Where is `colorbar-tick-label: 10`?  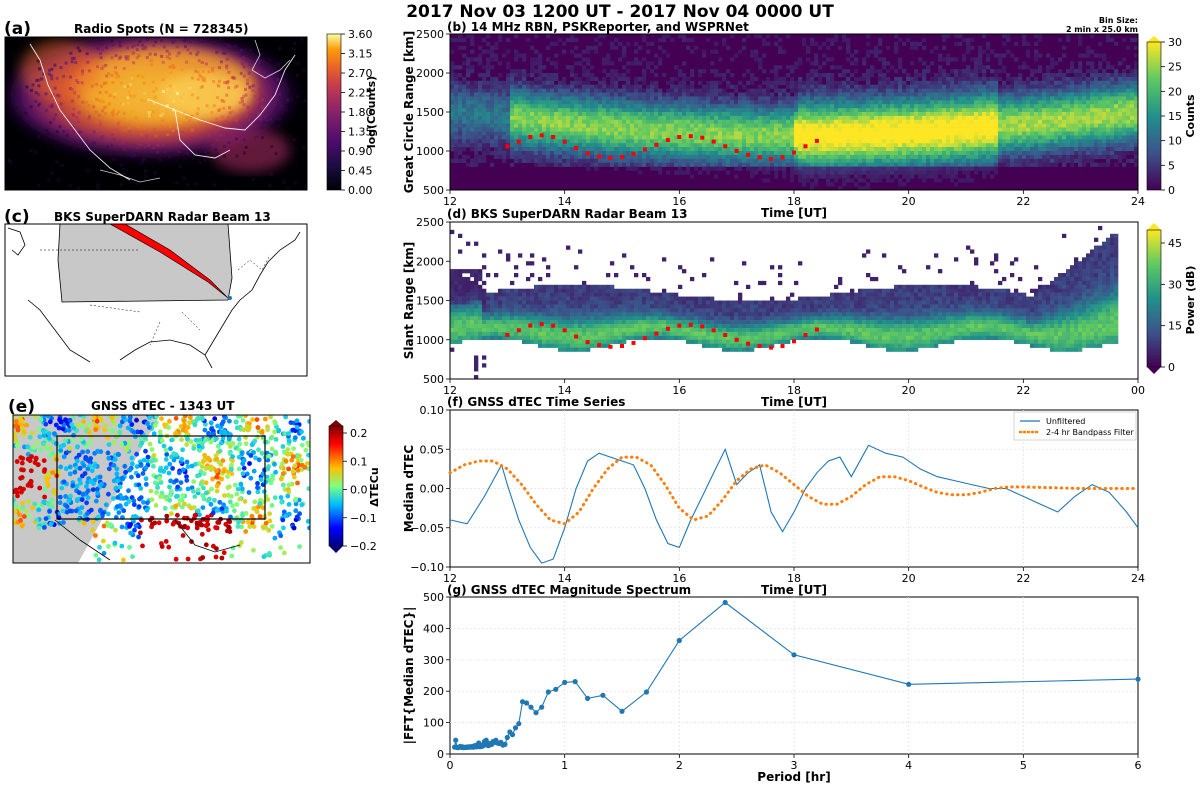
colorbar-tick-label: 10 is located at coordinates (1175, 141).